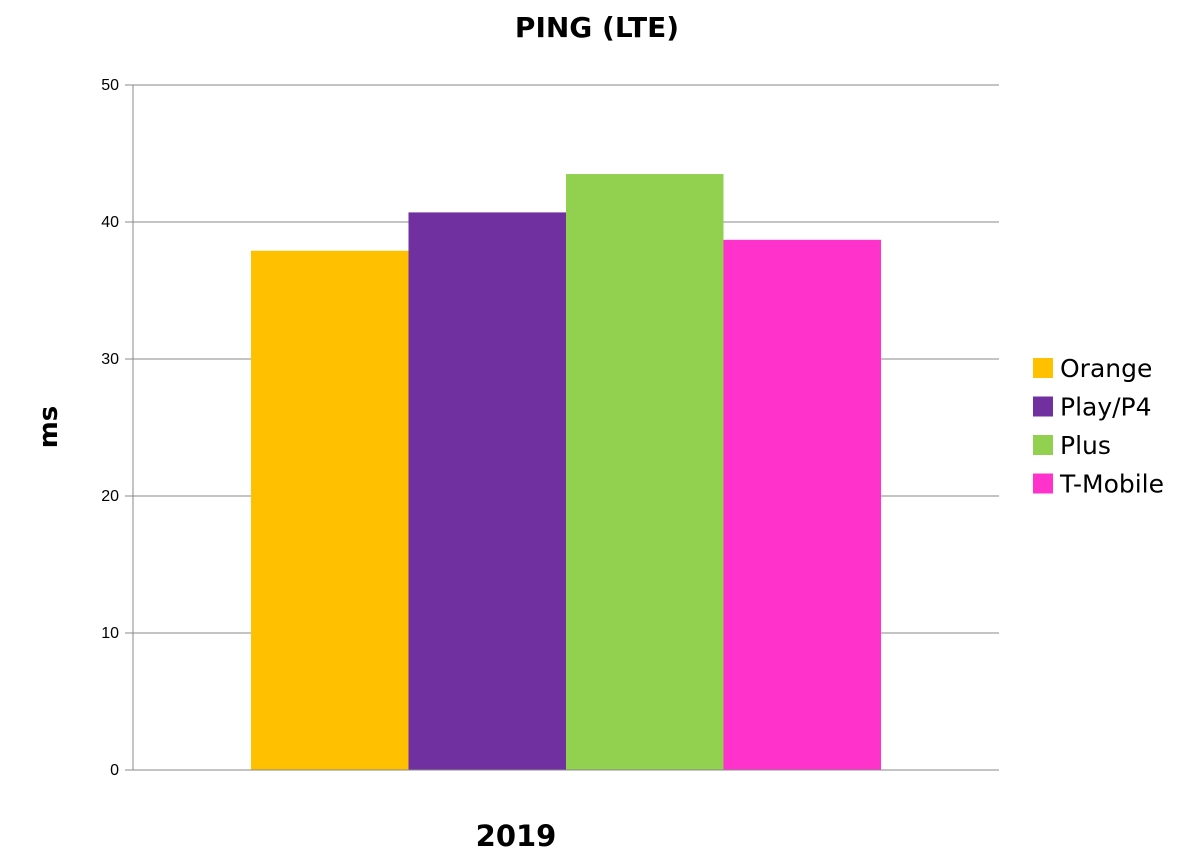 Image resolution: width=1202 pixels, height=854 pixels. What do you see at coordinates (110, 633) in the screenshot?
I see `y-tick-label: 10` at bounding box center [110, 633].